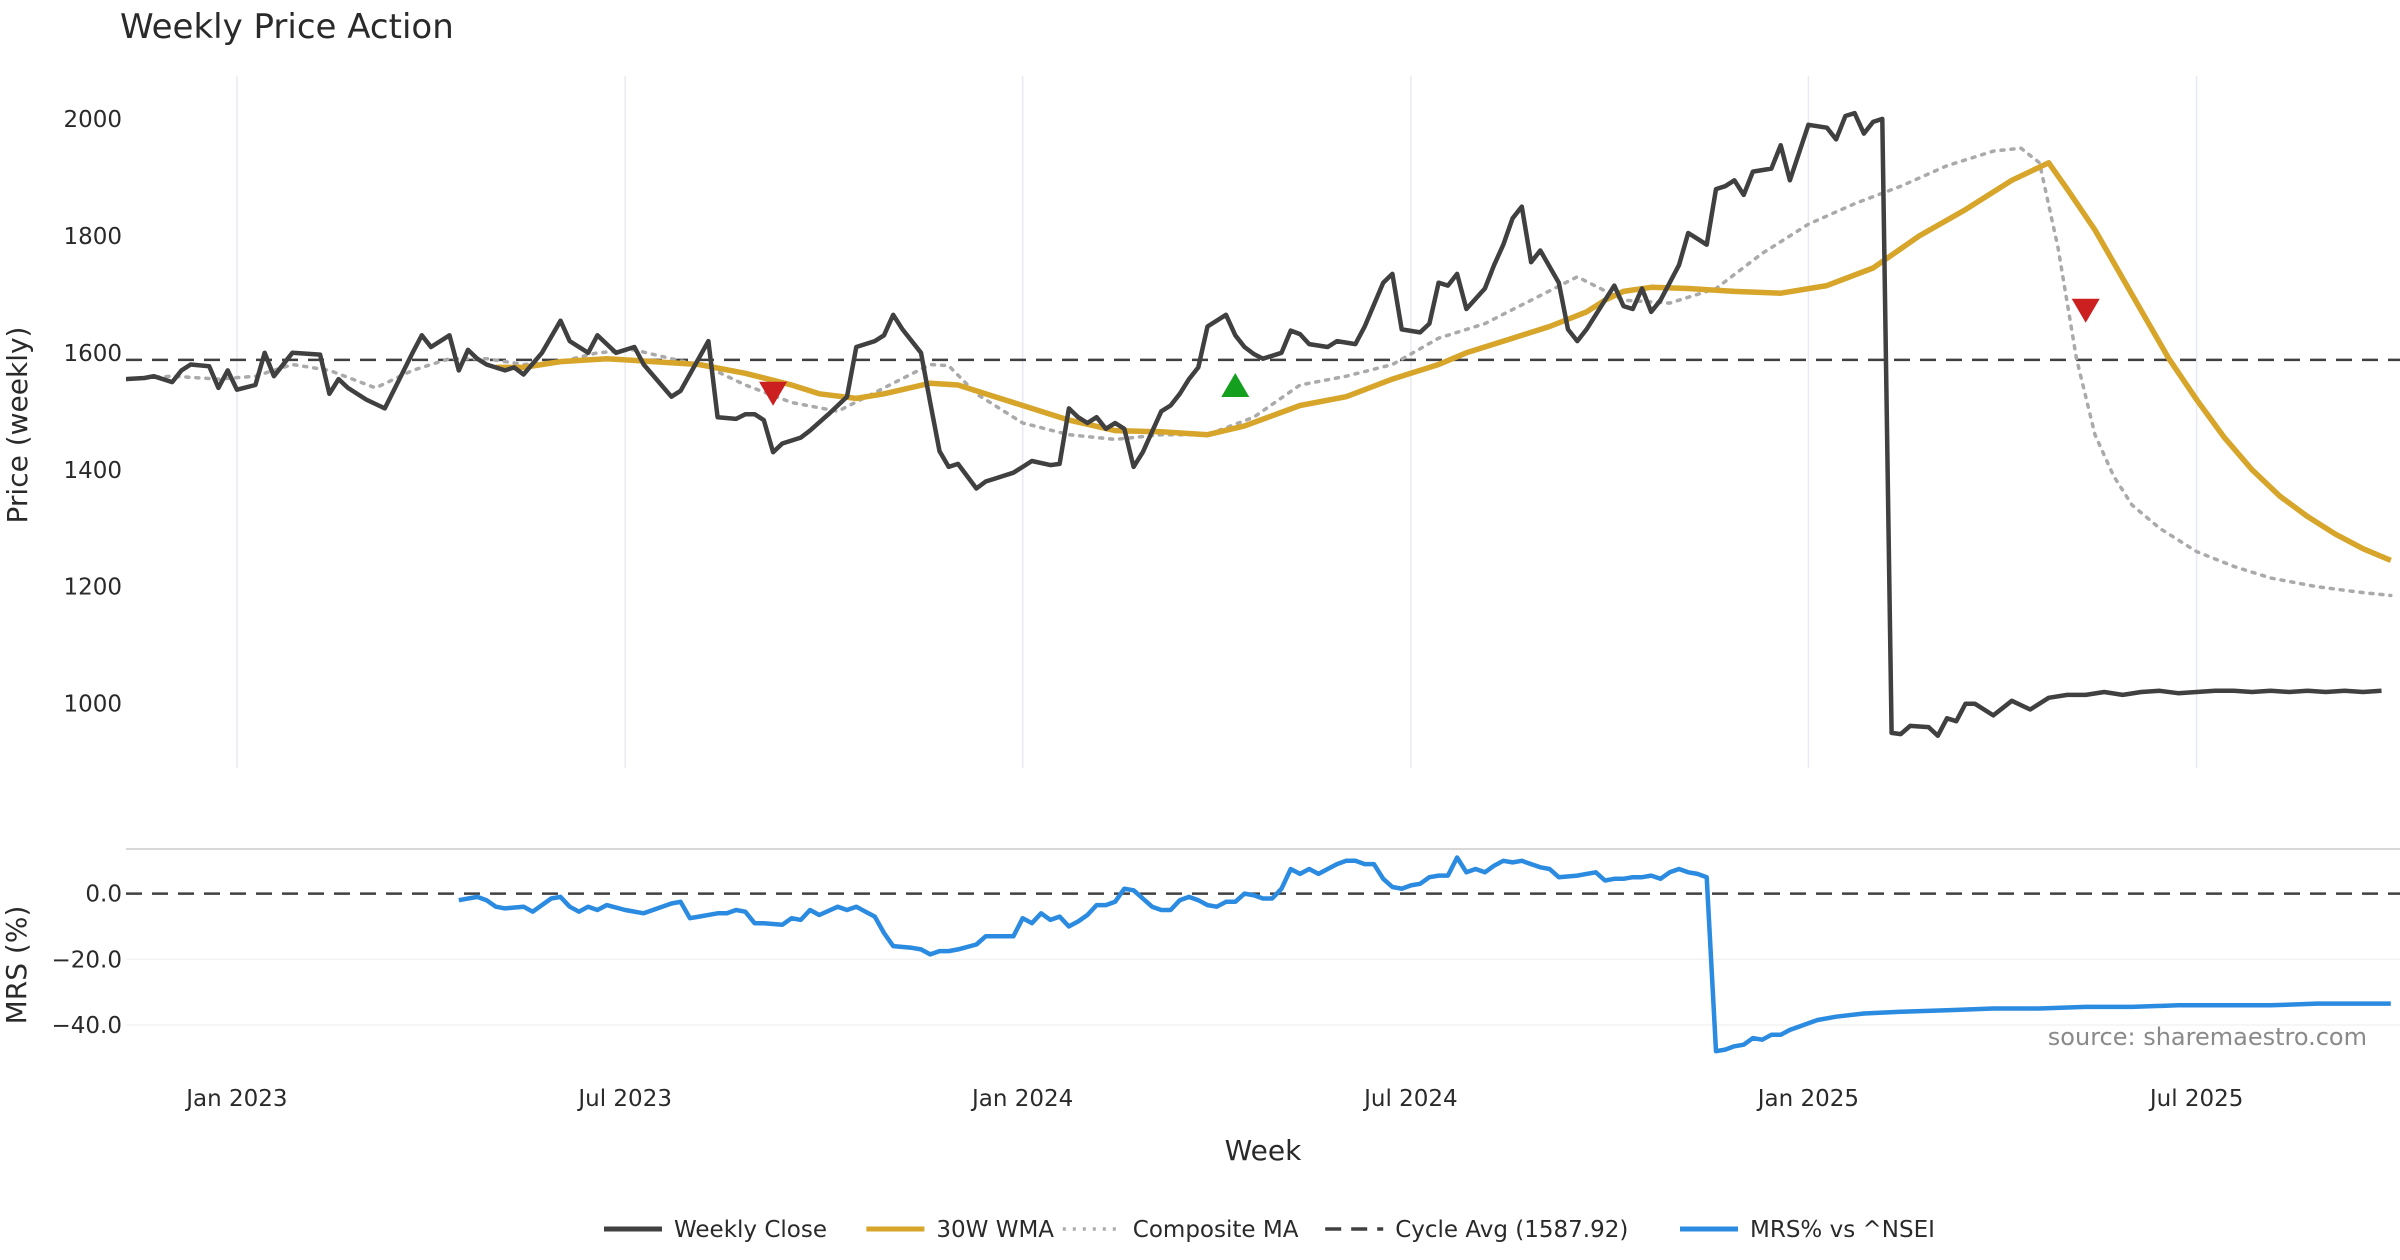  What do you see at coordinates (92, 237) in the screenshot?
I see `price-y-tick-label: 1800` at bounding box center [92, 237].